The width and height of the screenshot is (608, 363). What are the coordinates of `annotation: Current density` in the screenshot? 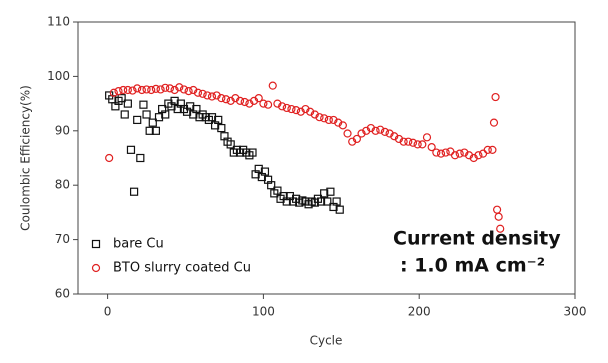 It's located at (477, 239).